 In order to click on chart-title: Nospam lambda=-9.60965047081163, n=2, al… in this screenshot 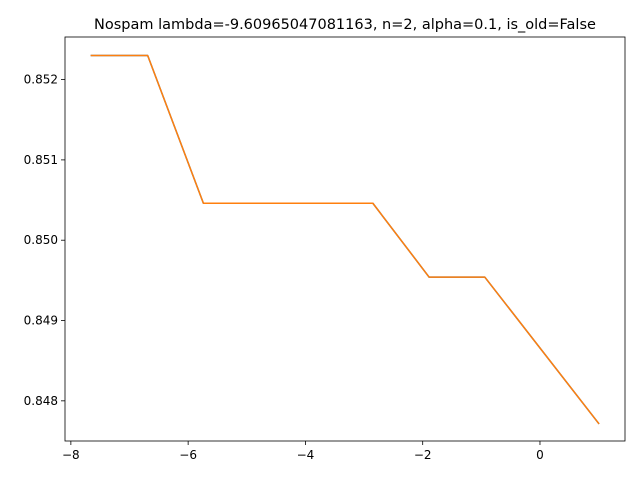, I will do `click(345, 25)`.